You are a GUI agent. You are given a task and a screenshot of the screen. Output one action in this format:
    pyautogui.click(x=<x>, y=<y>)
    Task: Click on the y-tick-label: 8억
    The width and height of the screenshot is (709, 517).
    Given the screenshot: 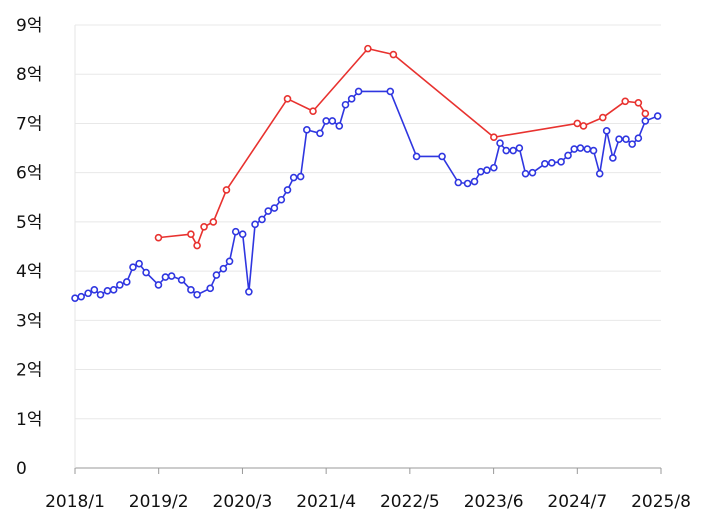 What is the action you would take?
    pyautogui.click(x=29, y=75)
    